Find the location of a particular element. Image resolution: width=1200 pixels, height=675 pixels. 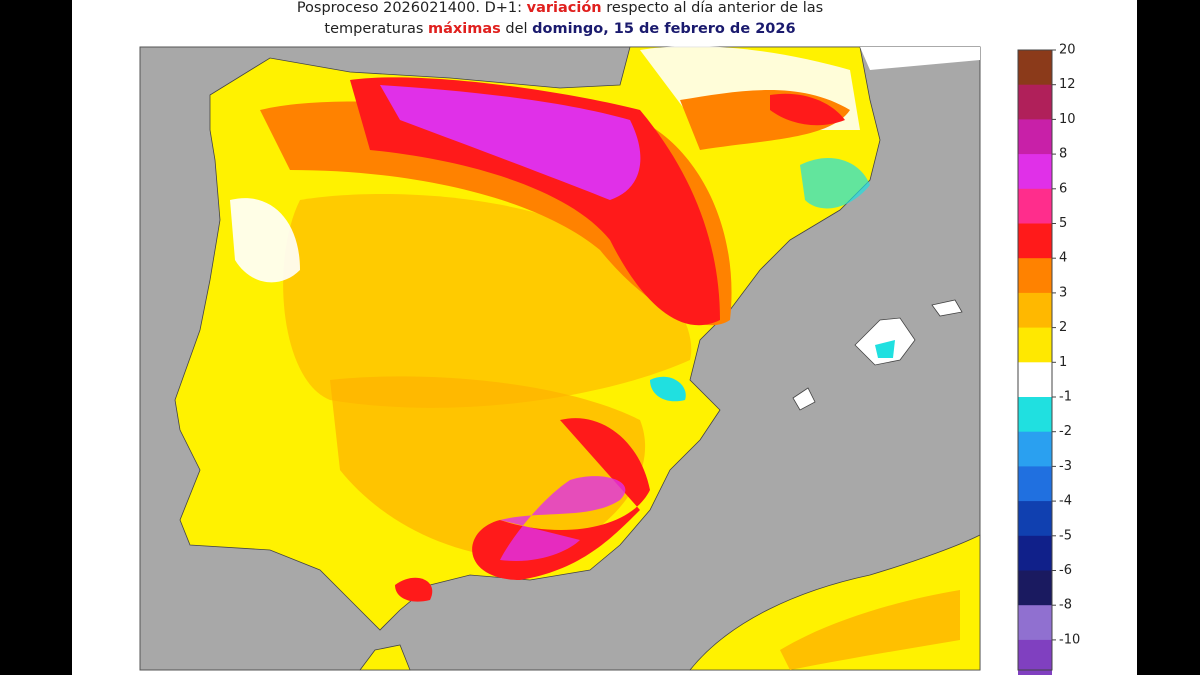

colorbar-label: -2 is located at coordinates (1065, 431).